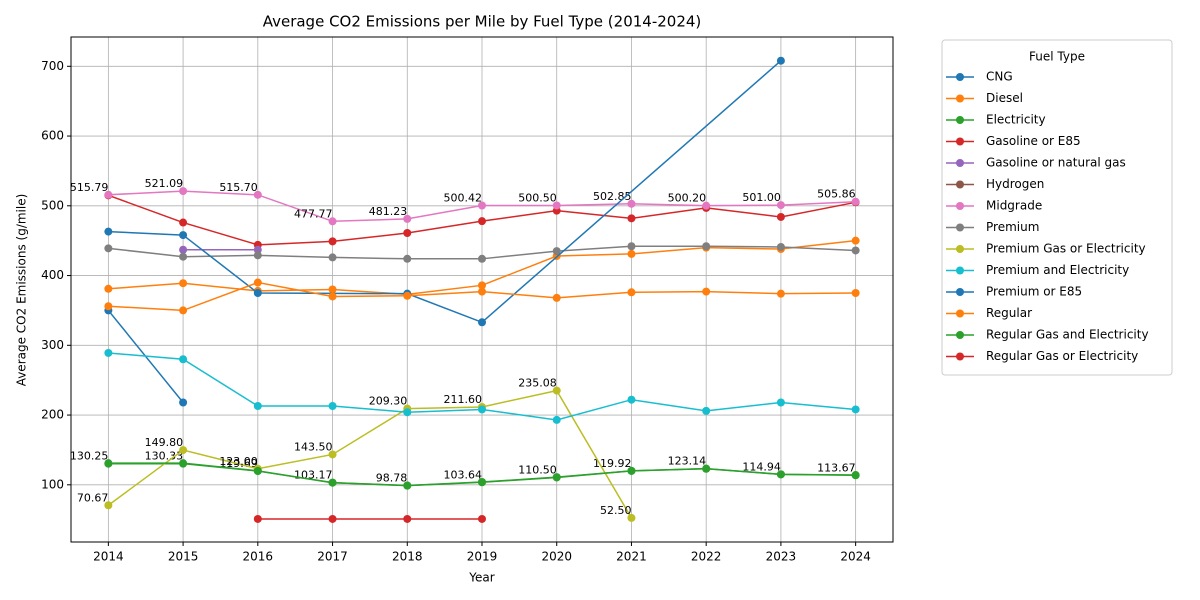 The image size is (1200, 600). I want to click on series-line, so click(370, 454).